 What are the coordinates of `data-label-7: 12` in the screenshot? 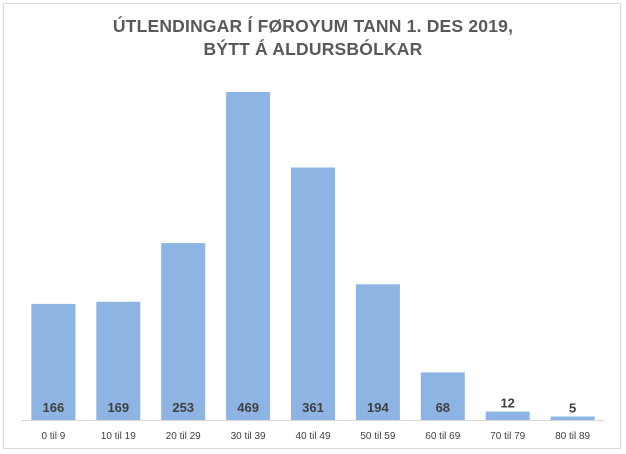 It's located at (507, 403).